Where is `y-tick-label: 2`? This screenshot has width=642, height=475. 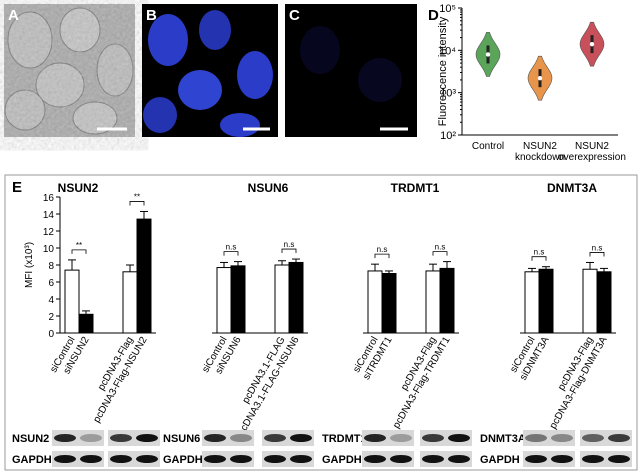 y-tick-label: 2 is located at coordinates (51, 317).